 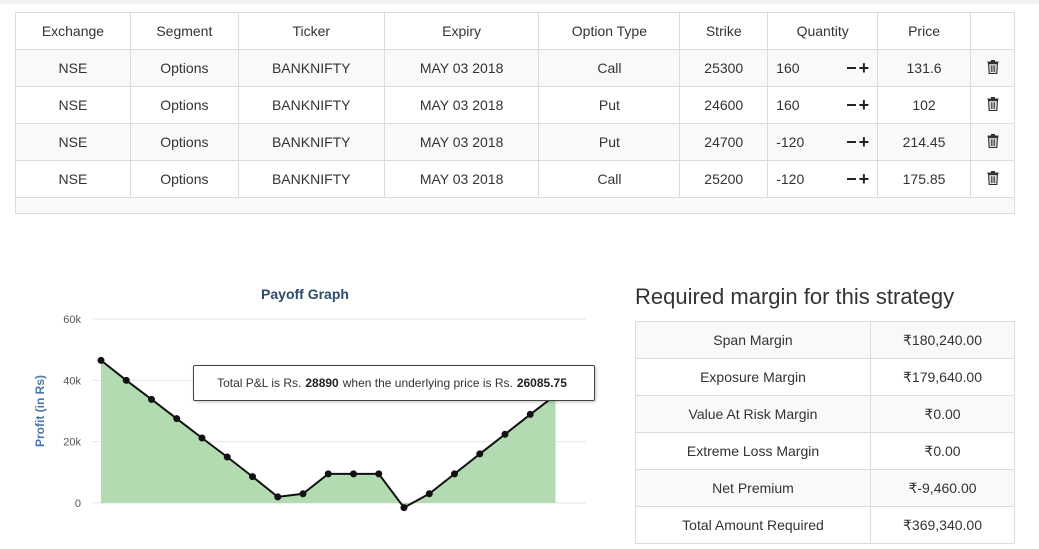 I want to click on cell-strike: 25300, so click(x=724, y=68).